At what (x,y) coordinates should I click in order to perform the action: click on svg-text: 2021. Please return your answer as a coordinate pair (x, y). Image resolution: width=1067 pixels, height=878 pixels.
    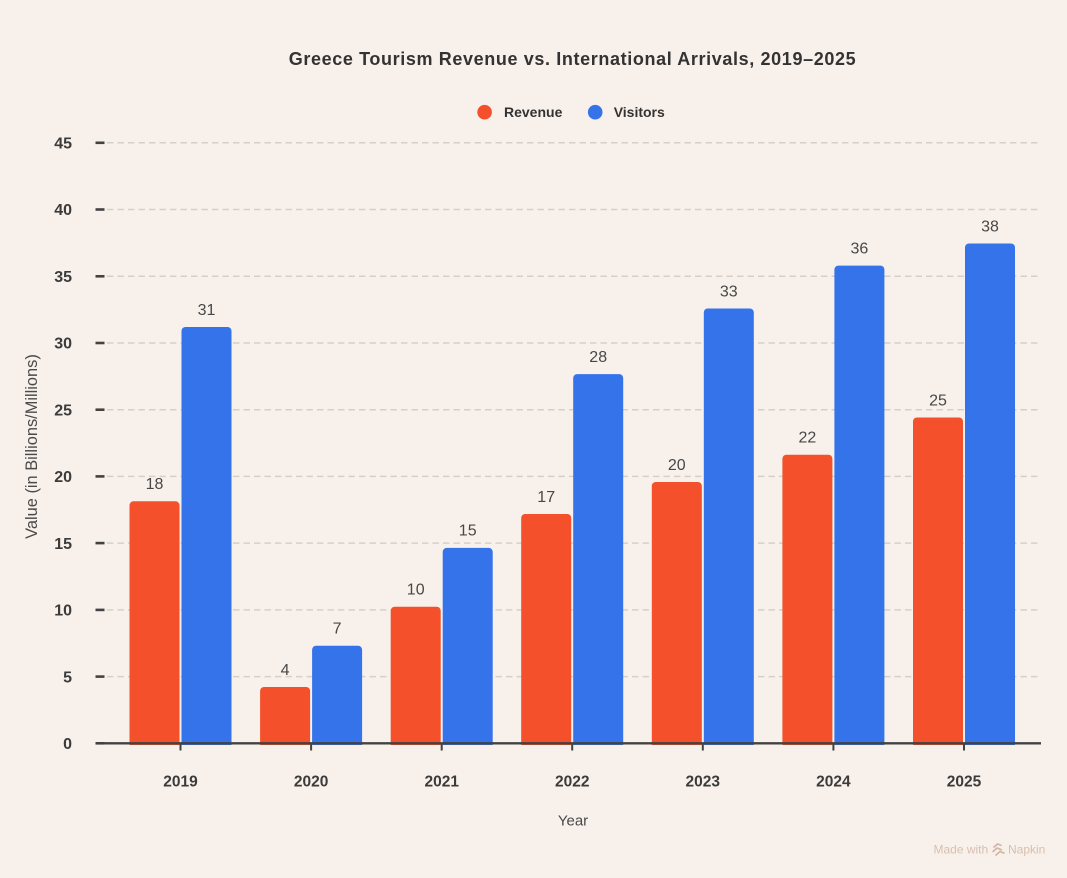
    Looking at the image, I should click on (441, 782).